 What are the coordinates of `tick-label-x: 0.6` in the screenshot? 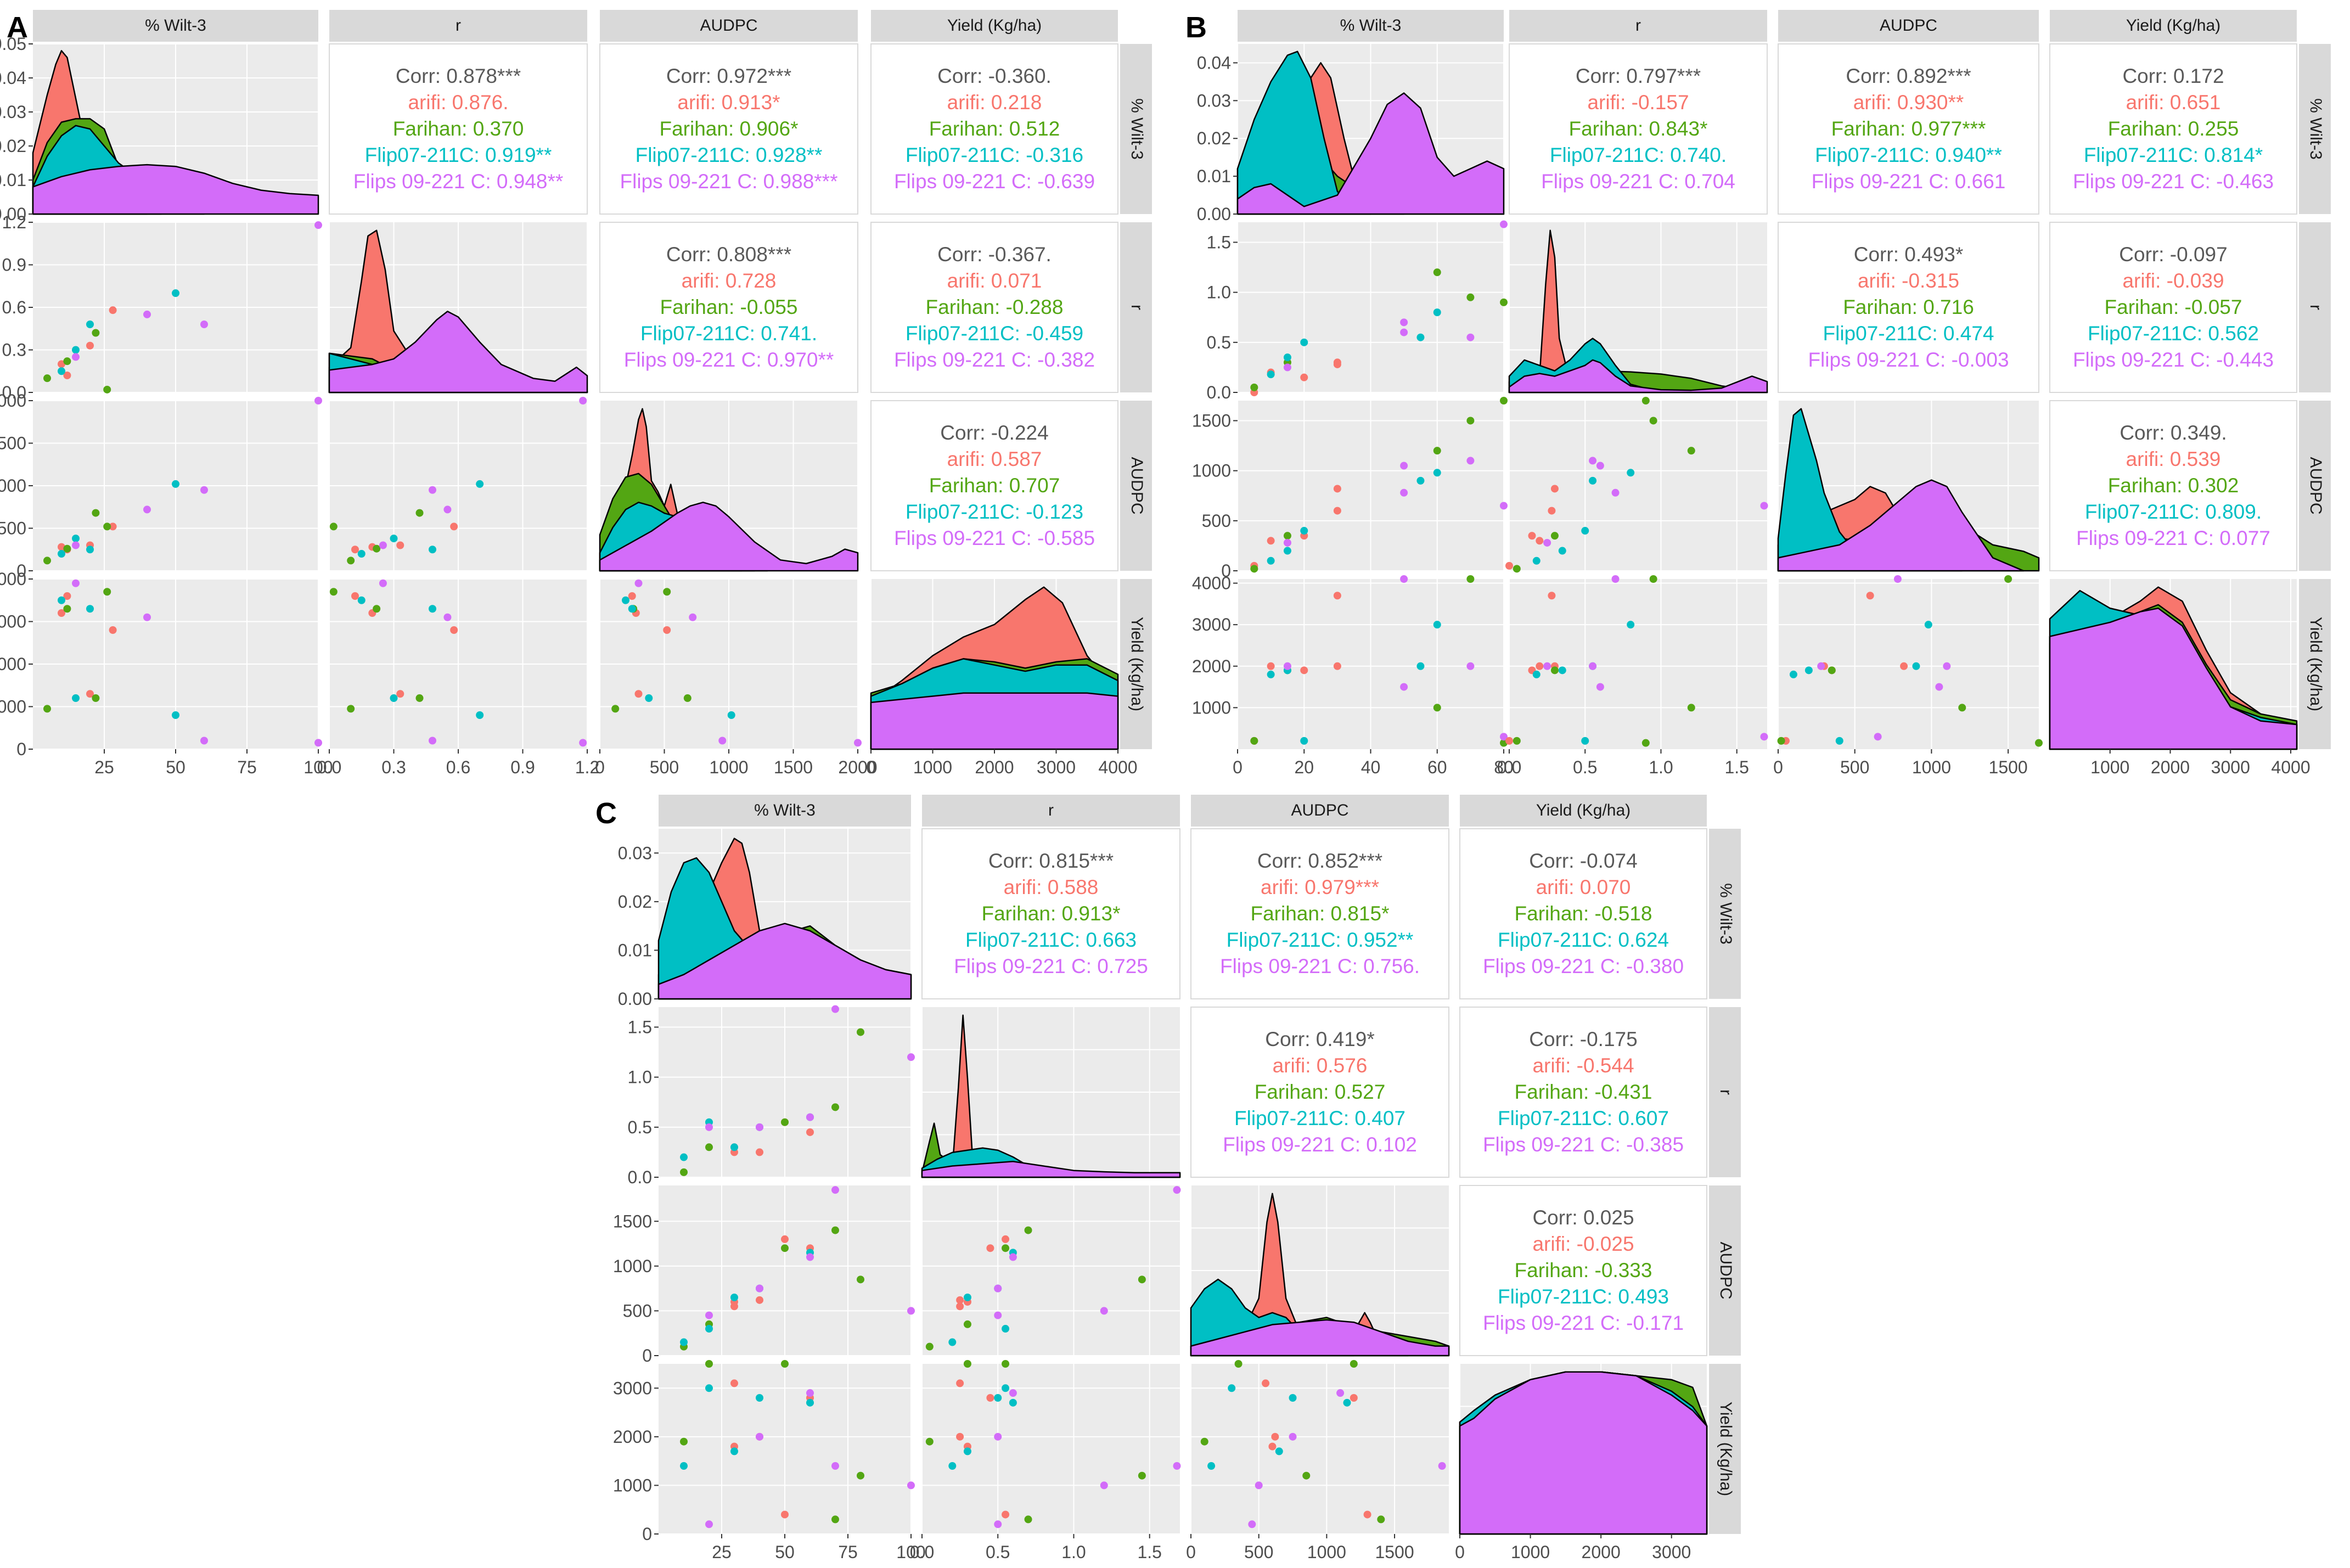 It's located at (458, 767).